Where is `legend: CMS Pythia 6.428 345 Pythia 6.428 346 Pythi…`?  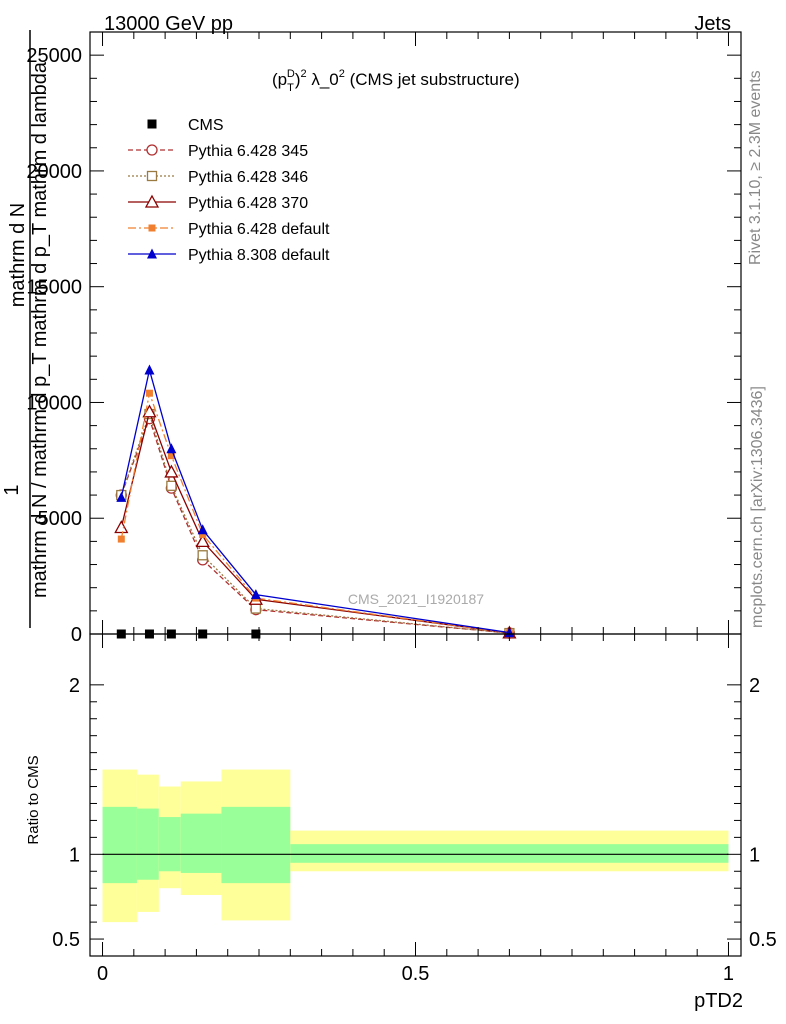
legend: CMS Pythia 6.428 345 Pythia 6.428 346 Pythi… is located at coordinates (229, 190).